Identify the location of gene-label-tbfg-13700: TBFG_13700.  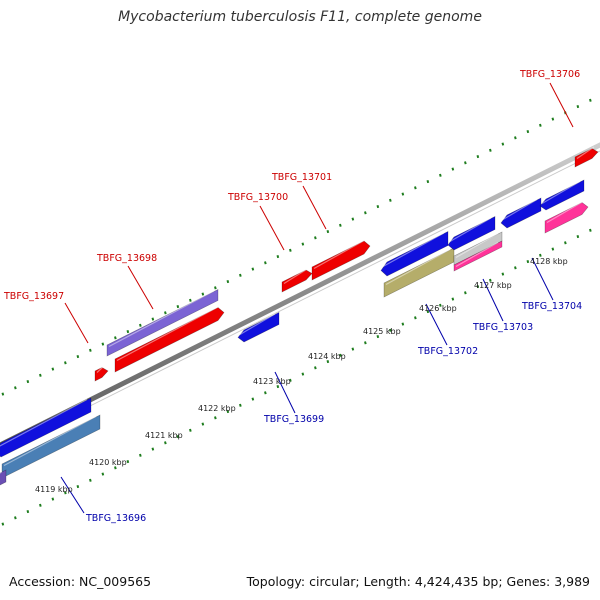
(257, 197).